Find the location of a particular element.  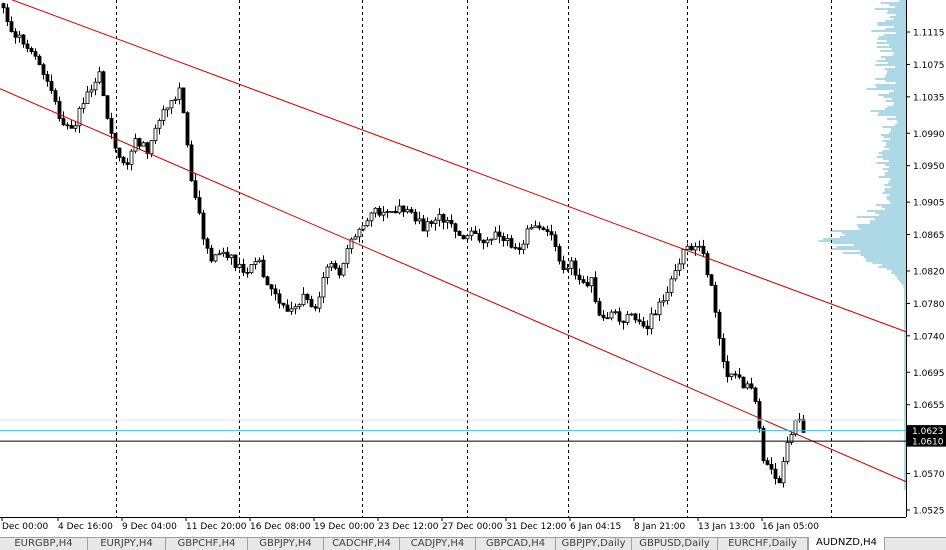

tab-cadjpy-h4: CADJPY,H4 is located at coordinates (438, 544).